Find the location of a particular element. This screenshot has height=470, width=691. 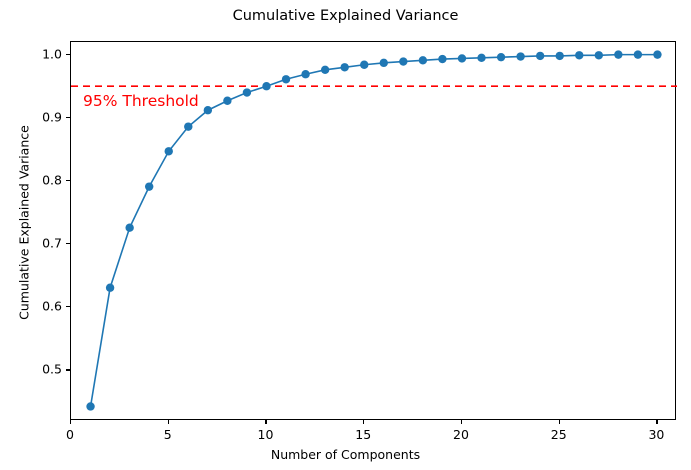

x-tick-label: 10 is located at coordinates (265, 434).